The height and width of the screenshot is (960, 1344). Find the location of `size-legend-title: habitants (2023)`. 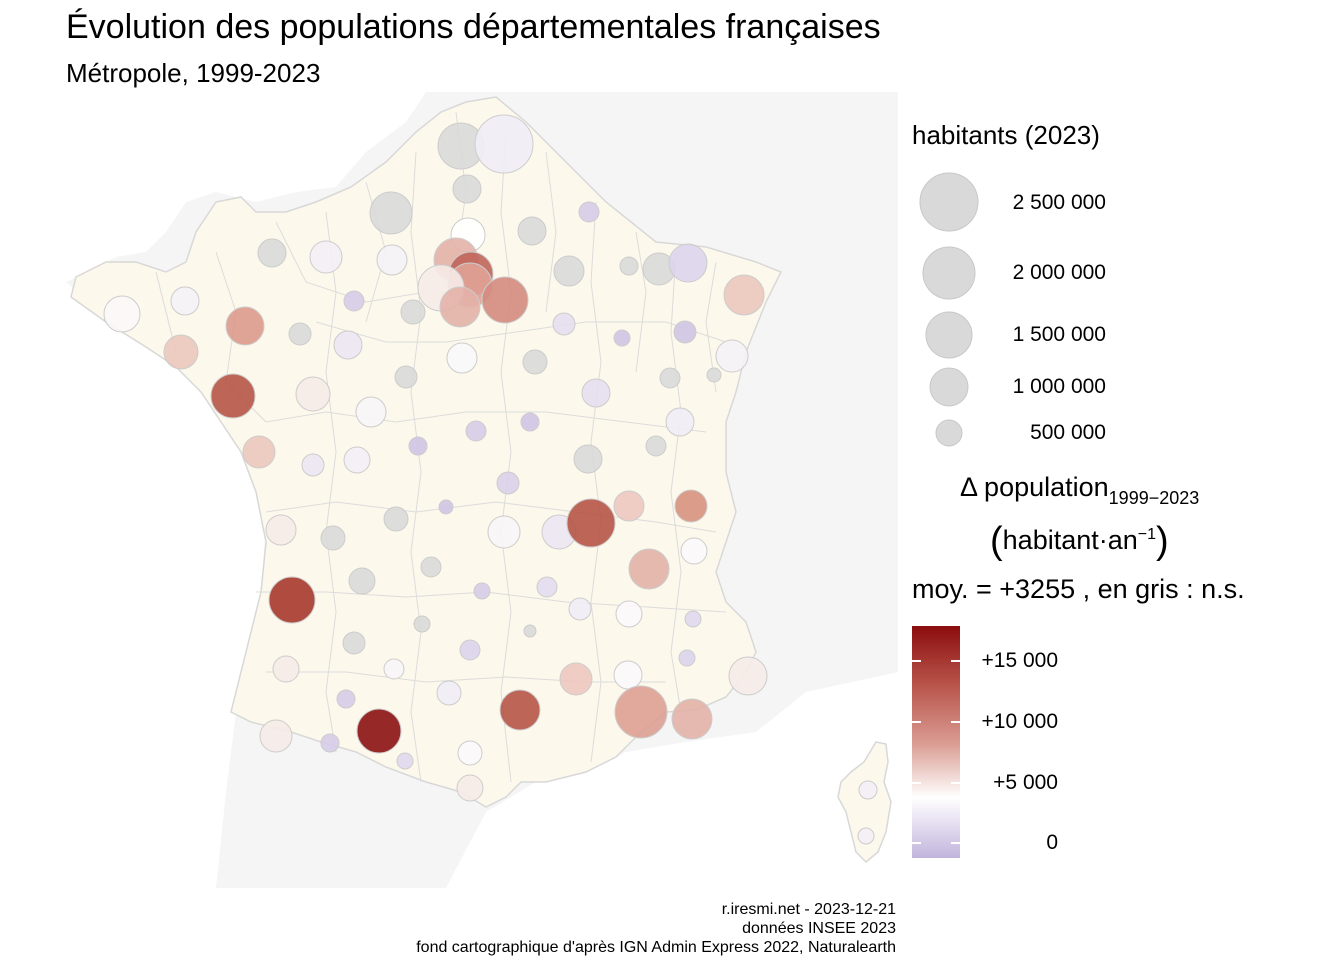

size-legend-title: habitants (2023) is located at coordinates (1006, 135).